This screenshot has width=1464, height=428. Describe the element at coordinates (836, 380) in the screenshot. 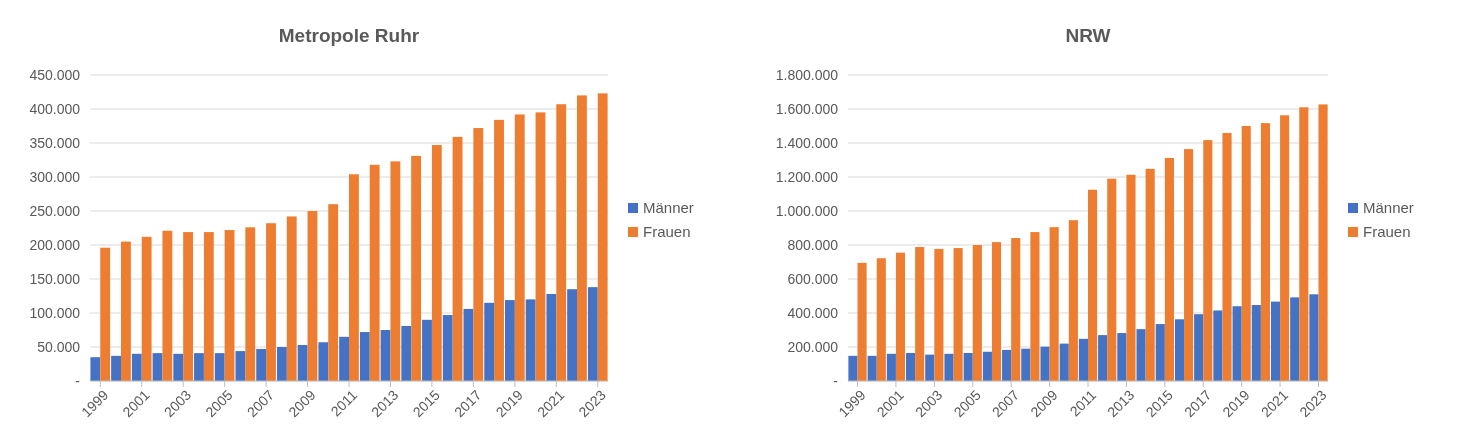

I see `y-tick-label: -` at that location.